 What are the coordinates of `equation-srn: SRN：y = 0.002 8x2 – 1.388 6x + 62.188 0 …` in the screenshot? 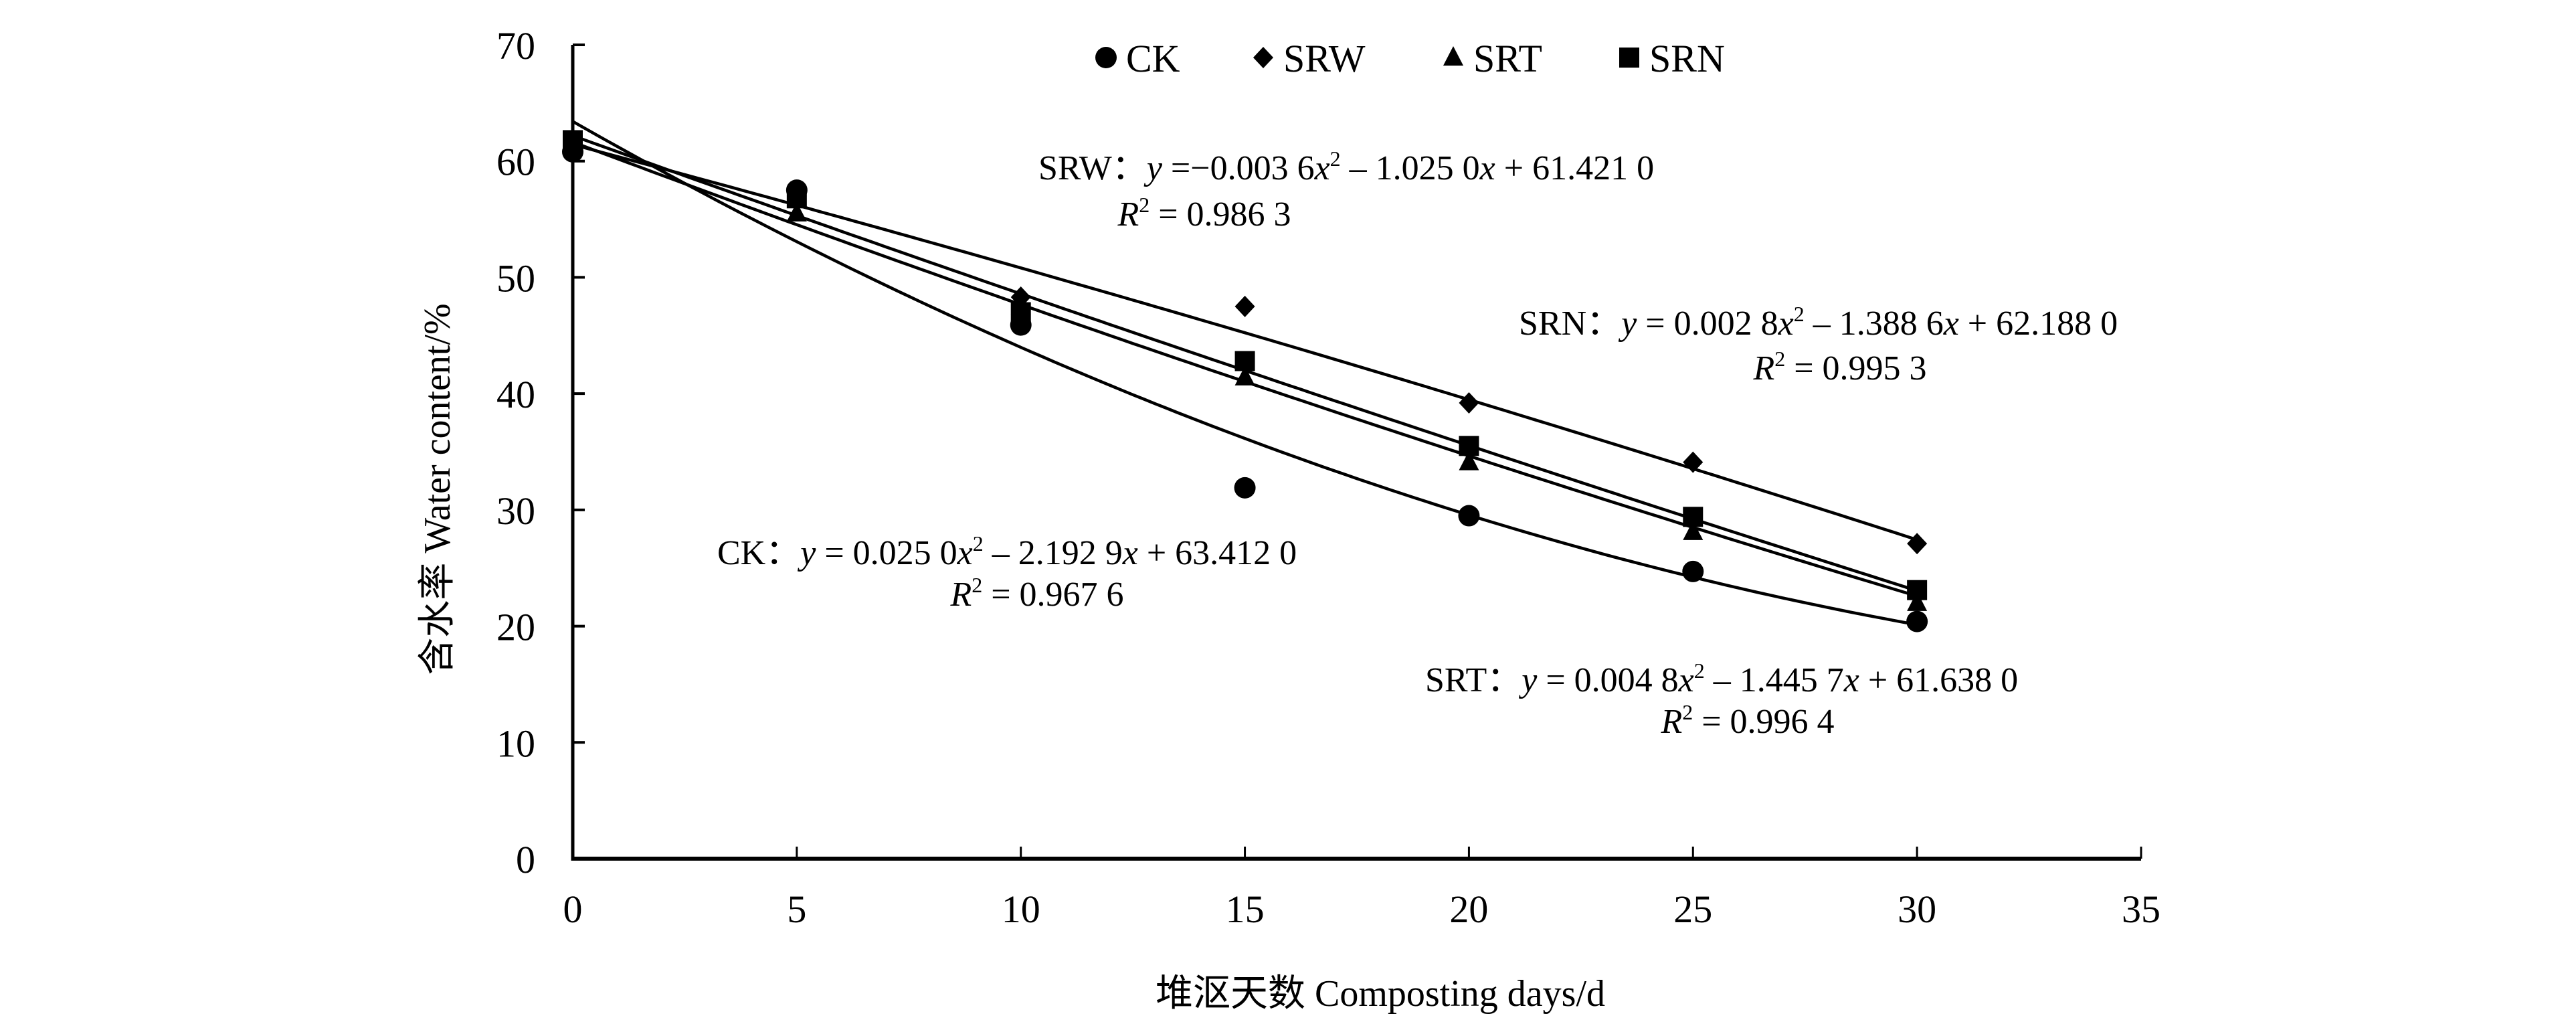 It's located at (1818, 345).